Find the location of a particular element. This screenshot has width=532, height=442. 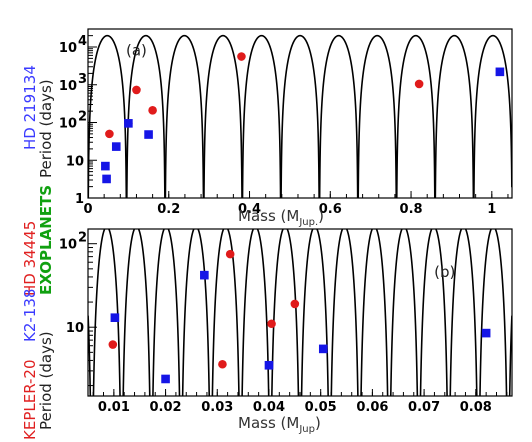

side-label-exoplanets: EXOPLANETS is located at coordinates (46, 240).